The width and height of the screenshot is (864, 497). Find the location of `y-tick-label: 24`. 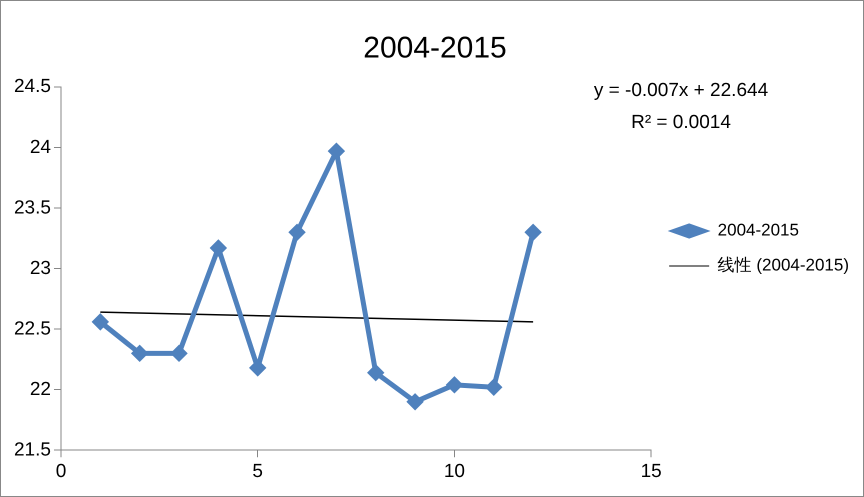

y-tick-label: 24 is located at coordinates (41, 147).